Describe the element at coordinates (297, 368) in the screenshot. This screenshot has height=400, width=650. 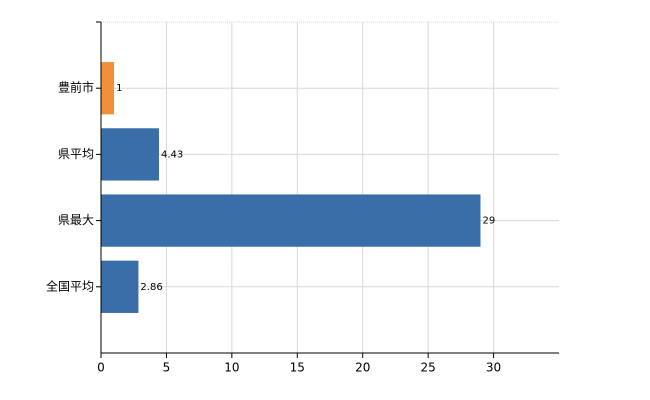
I see `x-tick-label: 15` at that location.